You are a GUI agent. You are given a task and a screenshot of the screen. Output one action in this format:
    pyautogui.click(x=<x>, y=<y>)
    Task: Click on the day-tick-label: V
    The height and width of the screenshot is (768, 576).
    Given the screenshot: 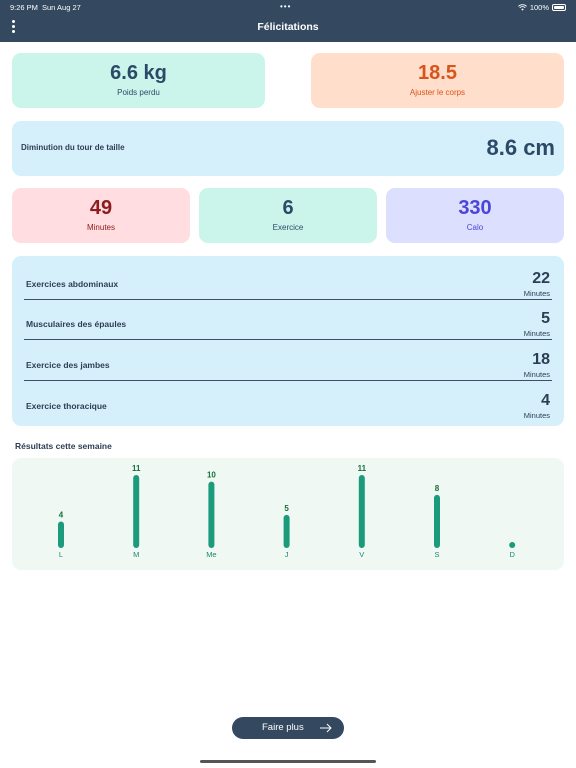 What is the action you would take?
    pyautogui.click(x=361, y=554)
    